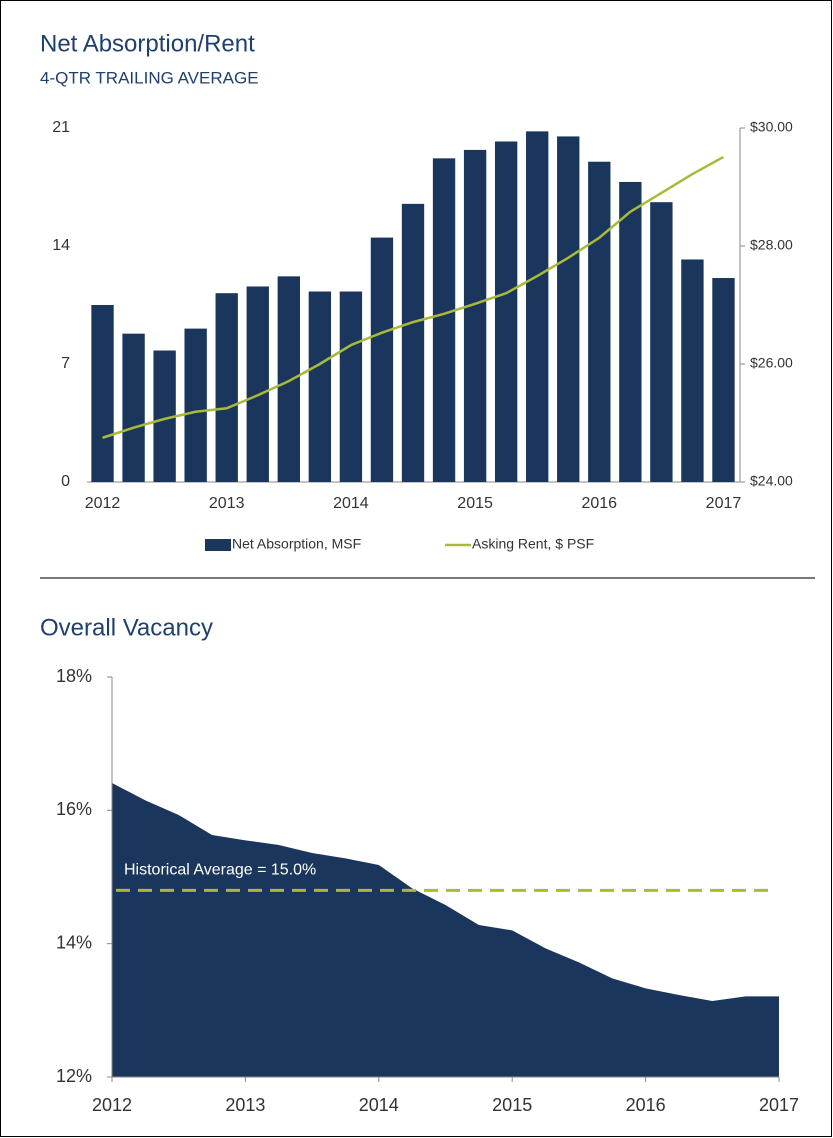 This screenshot has height=1138, width=833. I want to click on y2-tick-label: $24.00, so click(771, 481).